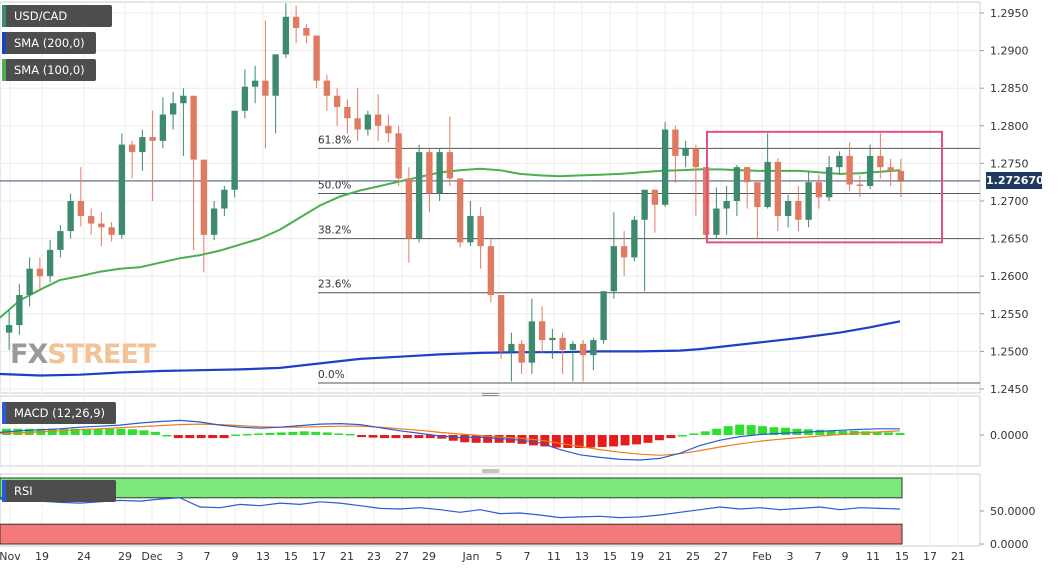 The width and height of the screenshot is (1060, 569). Describe the element at coordinates (1009, 13) in the screenshot. I see `y-tick-label: 1.2950` at that location.